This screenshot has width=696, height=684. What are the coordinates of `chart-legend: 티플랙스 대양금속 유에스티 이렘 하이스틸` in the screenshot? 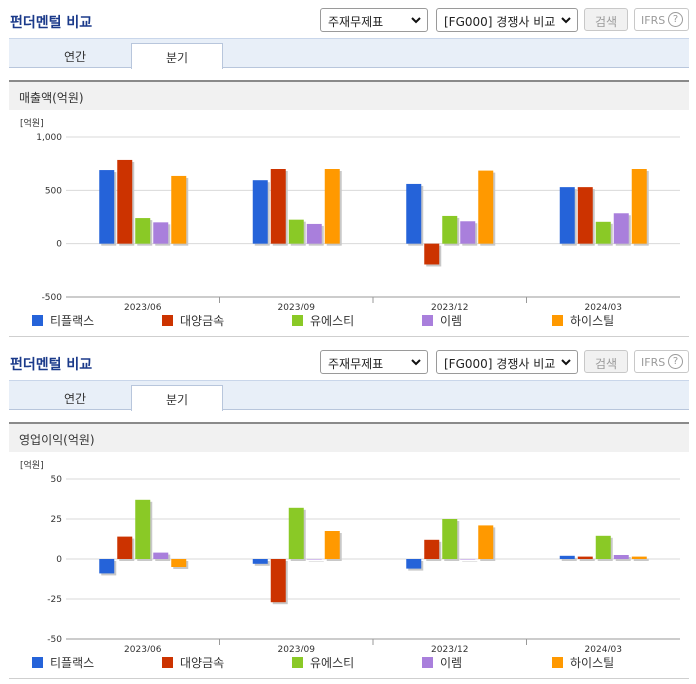 It's located at (348, 321).